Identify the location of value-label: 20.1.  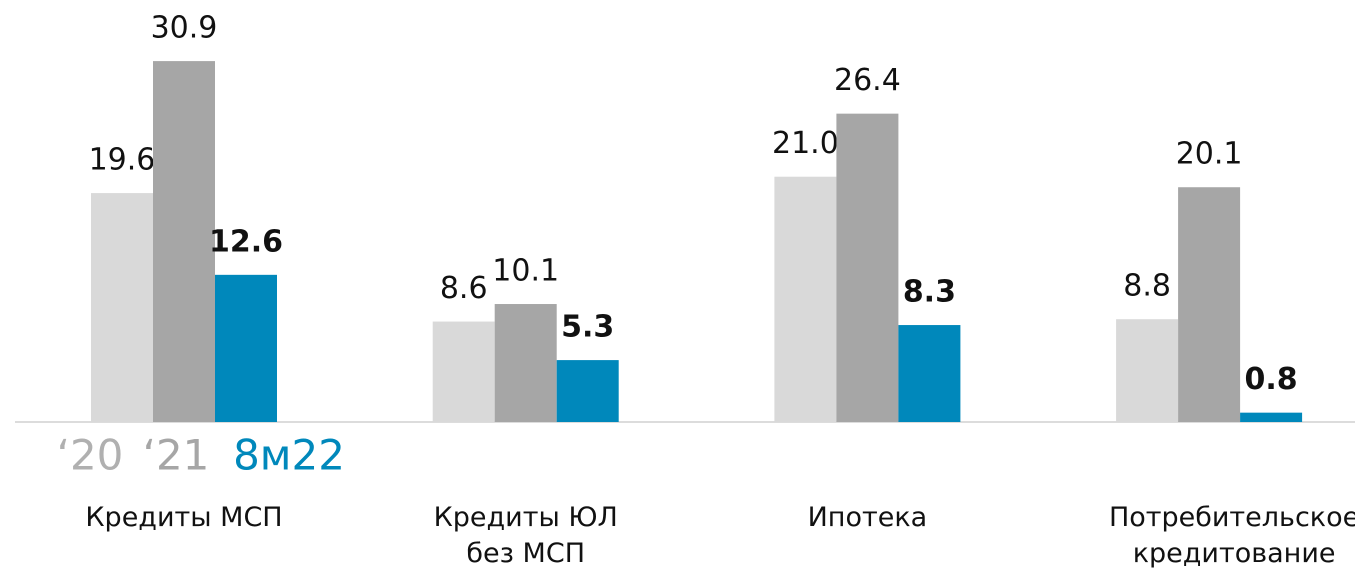
(1209, 154).